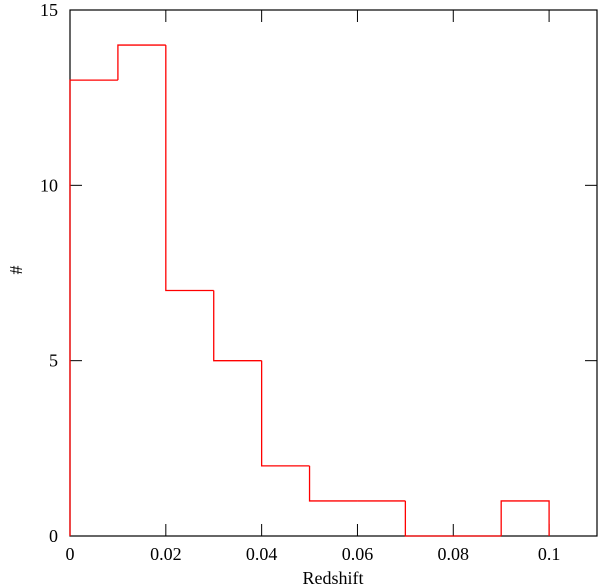  Describe the element at coordinates (49, 185) in the screenshot. I see `y-tick-label: 10` at that location.